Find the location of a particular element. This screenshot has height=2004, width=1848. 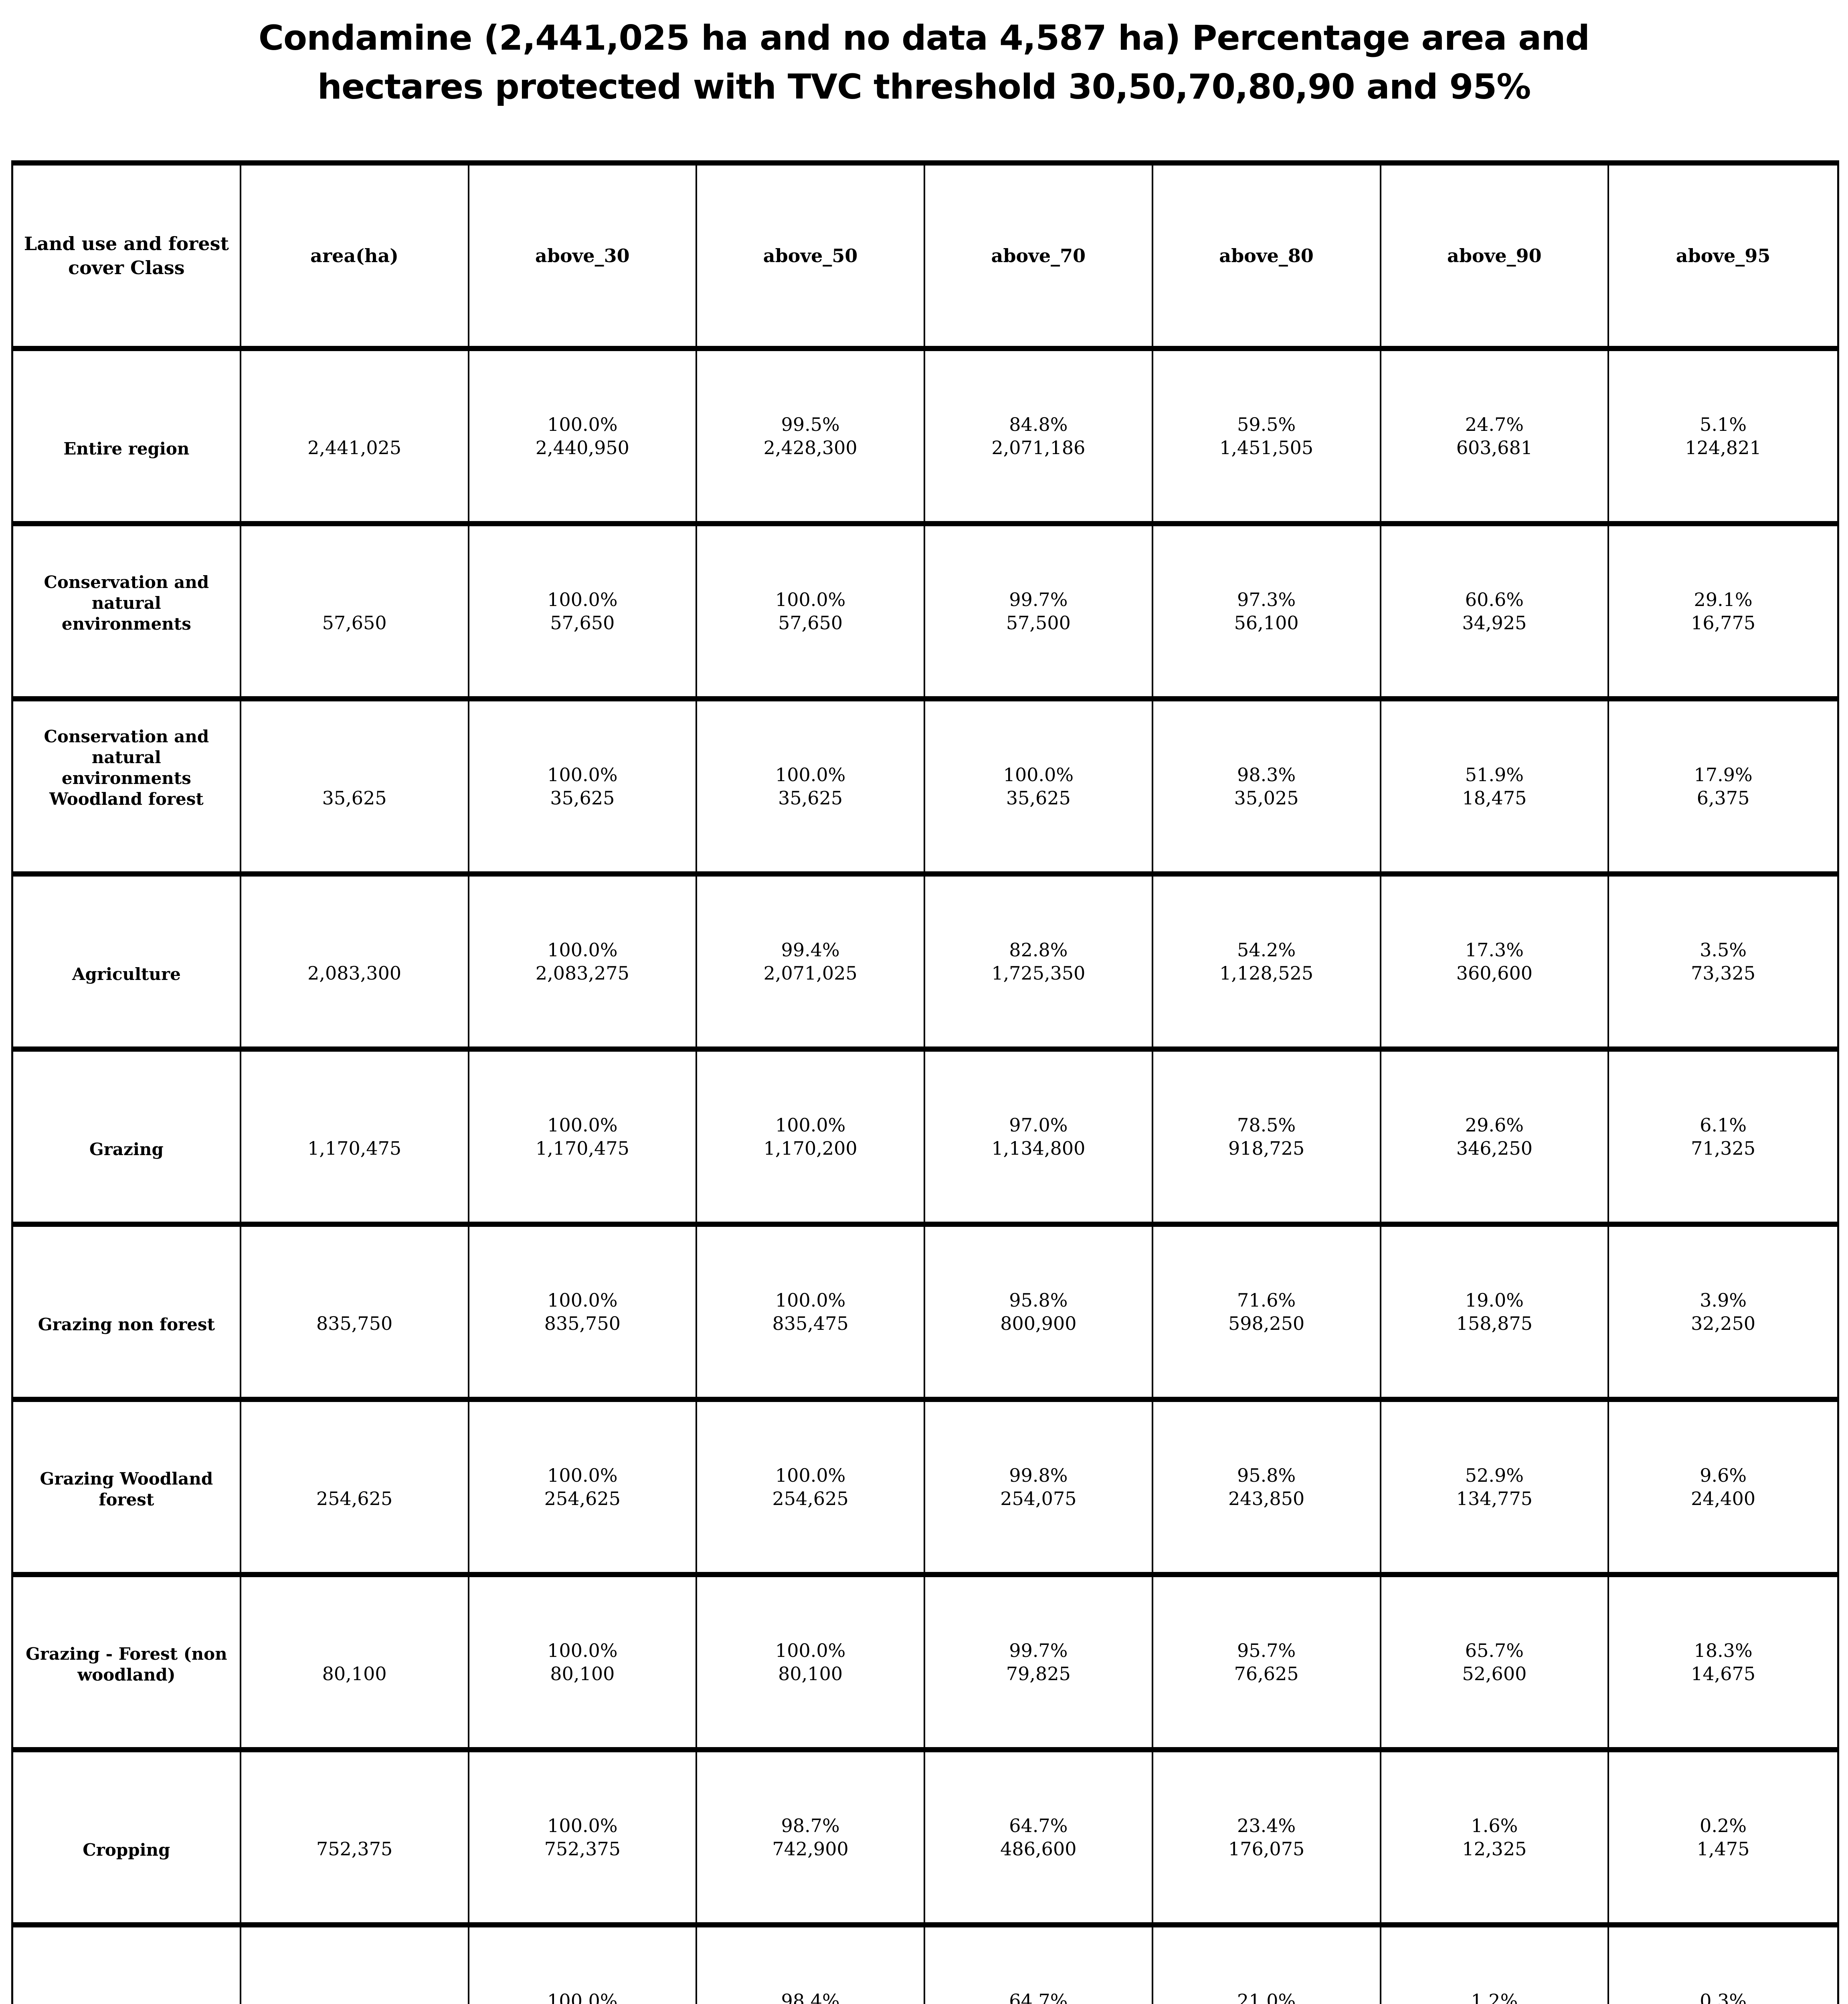

row-area-cell: 80,100 is located at coordinates (355, 1662).